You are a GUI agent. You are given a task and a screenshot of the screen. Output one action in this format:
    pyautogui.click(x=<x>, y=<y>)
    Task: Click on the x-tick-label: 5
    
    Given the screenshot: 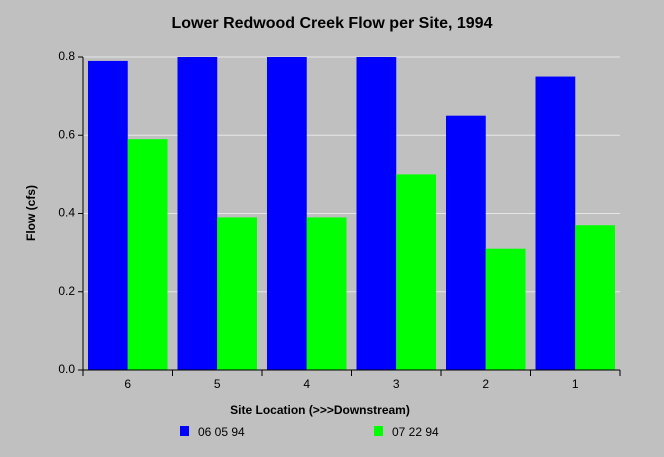 What is the action you would take?
    pyautogui.click(x=217, y=384)
    